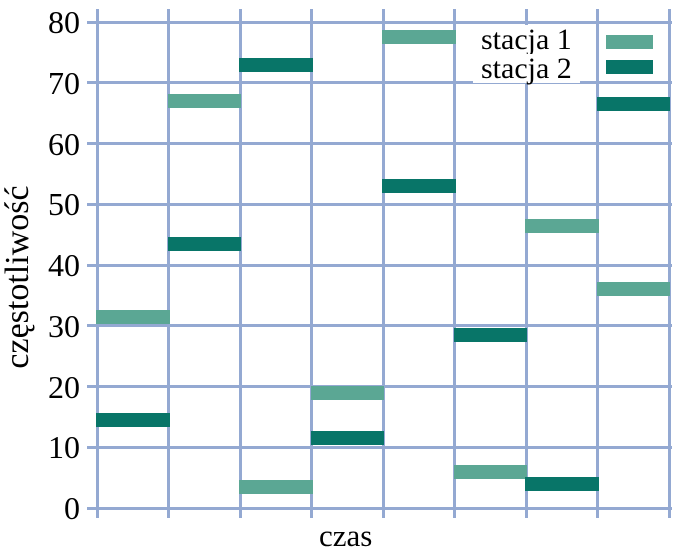 The width and height of the screenshot is (679, 553). I want to click on y-tick-label-70: 70, so click(64, 82).